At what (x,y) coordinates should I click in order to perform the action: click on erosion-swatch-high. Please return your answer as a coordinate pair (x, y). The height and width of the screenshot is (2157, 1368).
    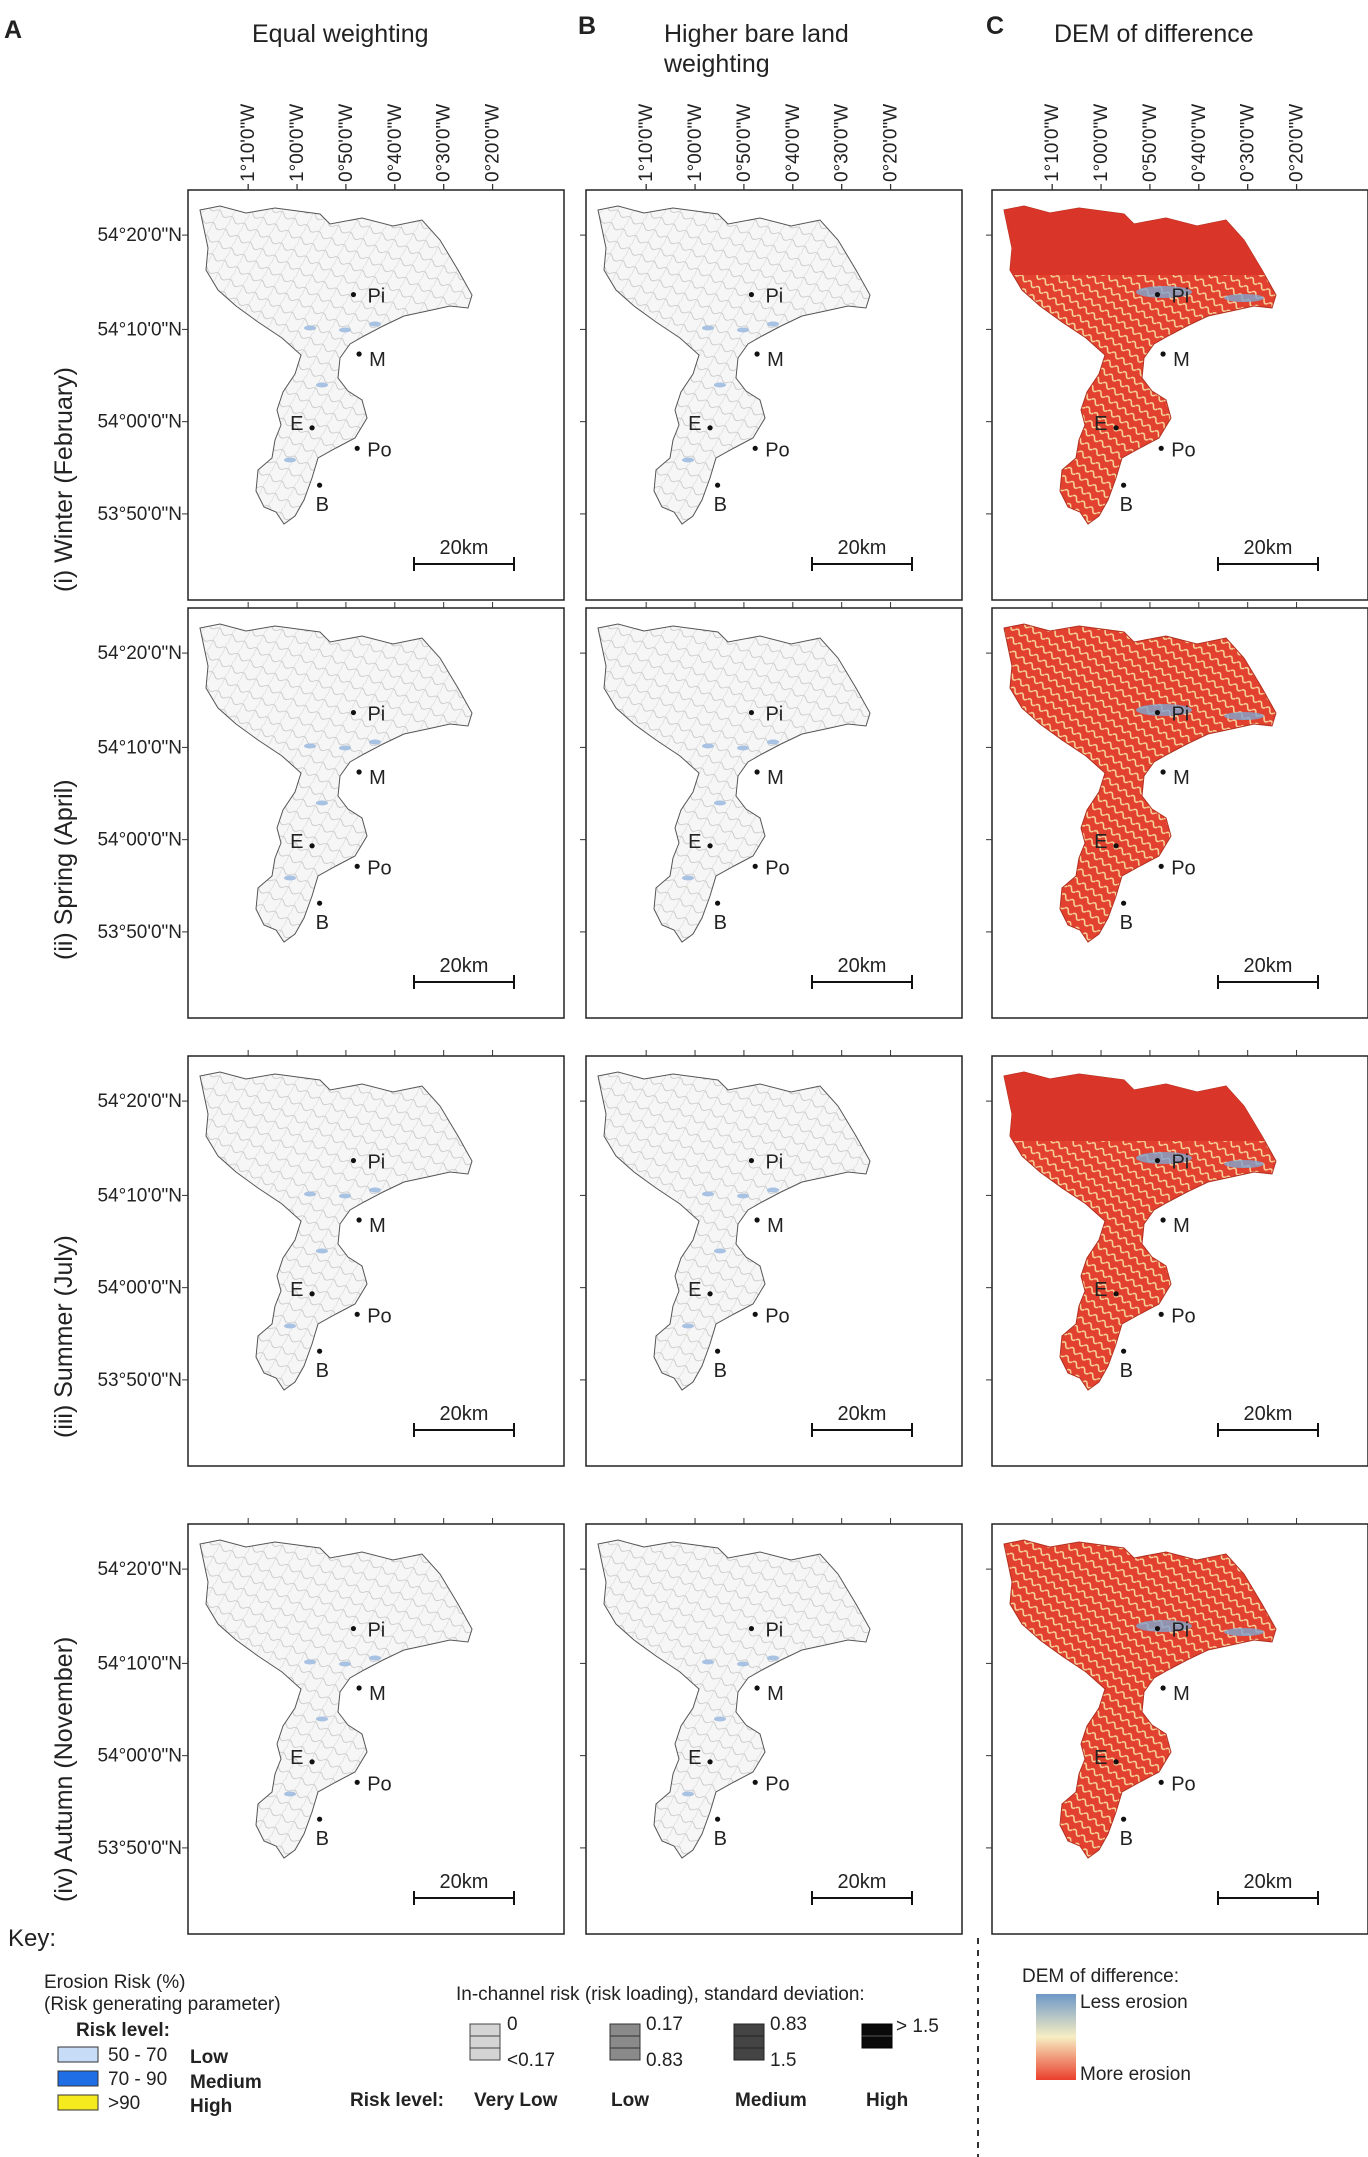
    Looking at the image, I should click on (78, 2102).